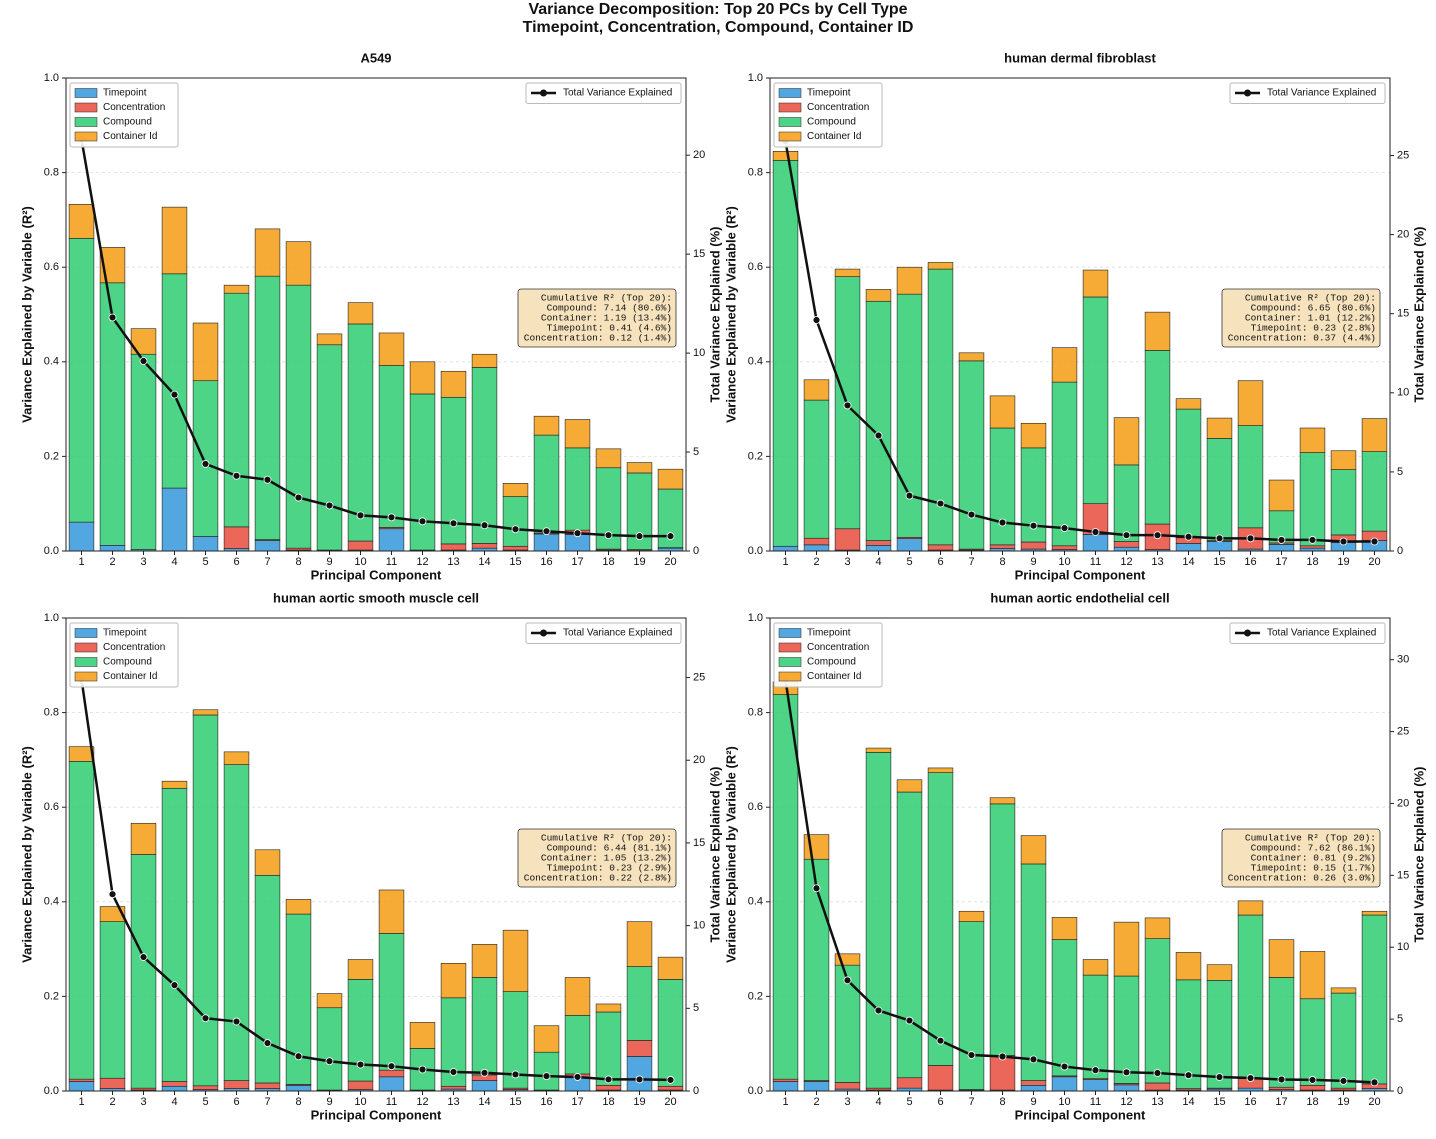 This screenshot has width=1436, height=1139. What do you see at coordinates (1403, 155) in the screenshot?
I see `y2-tick-label: 25` at bounding box center [1403, 155].